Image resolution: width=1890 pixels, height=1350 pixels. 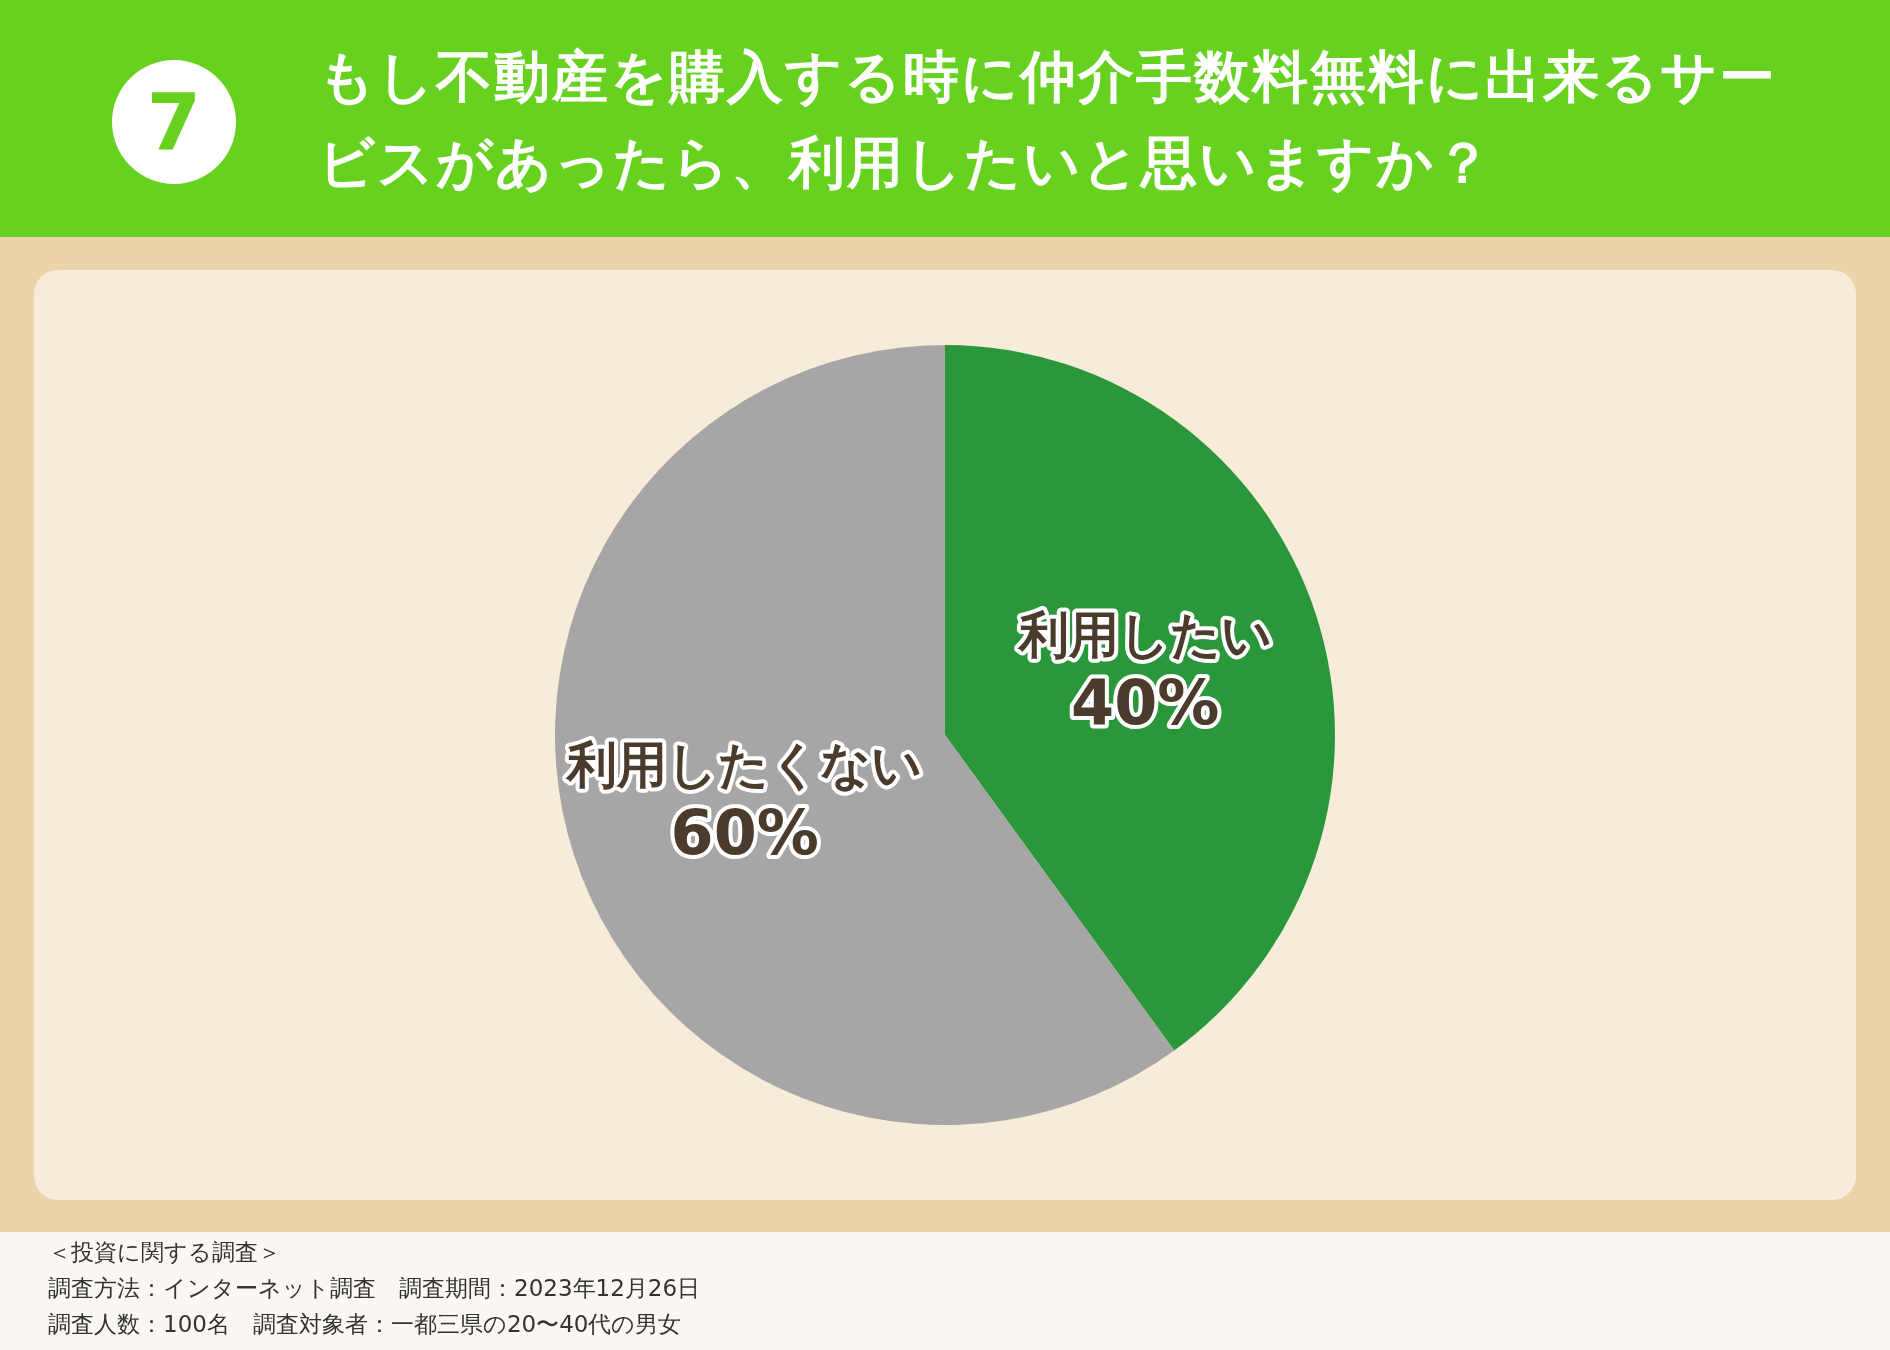 What do you see at coordinates (1144, 634) in the screenshot?
I see `slice-label: 利用したい` at bounding box center [1144, 634].